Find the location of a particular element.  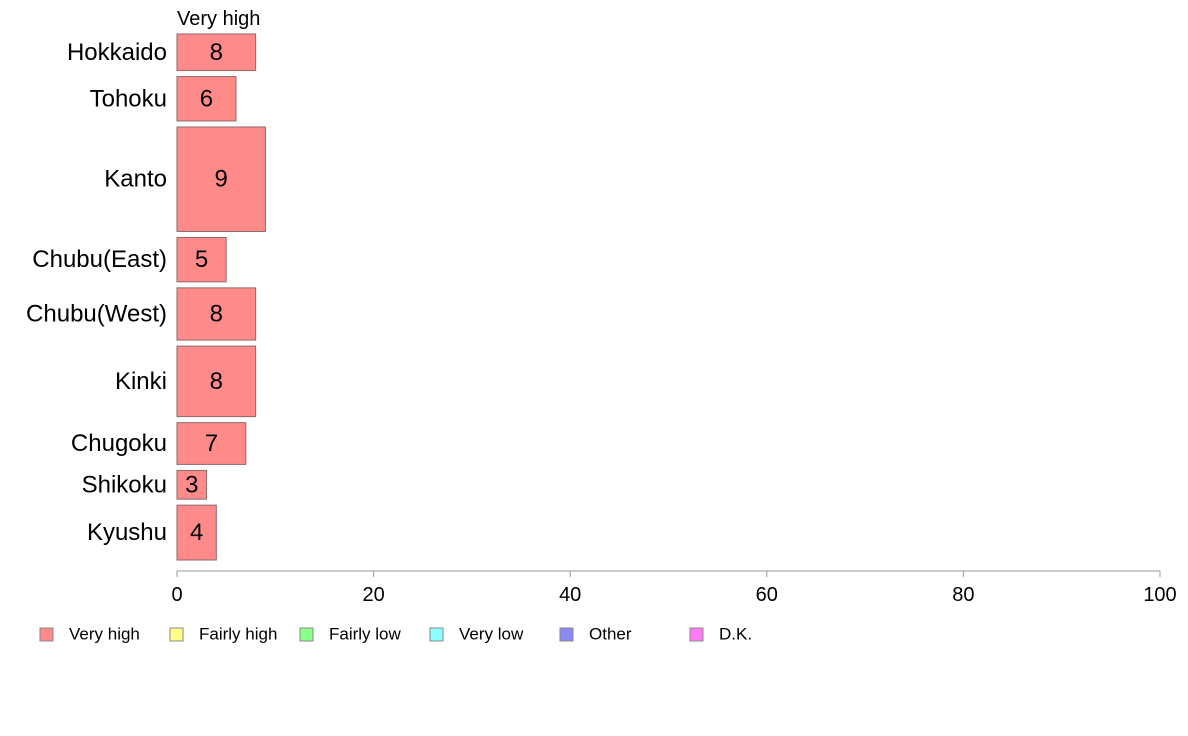

bar-chubu-west--0 is located at coordinates (216, 314).